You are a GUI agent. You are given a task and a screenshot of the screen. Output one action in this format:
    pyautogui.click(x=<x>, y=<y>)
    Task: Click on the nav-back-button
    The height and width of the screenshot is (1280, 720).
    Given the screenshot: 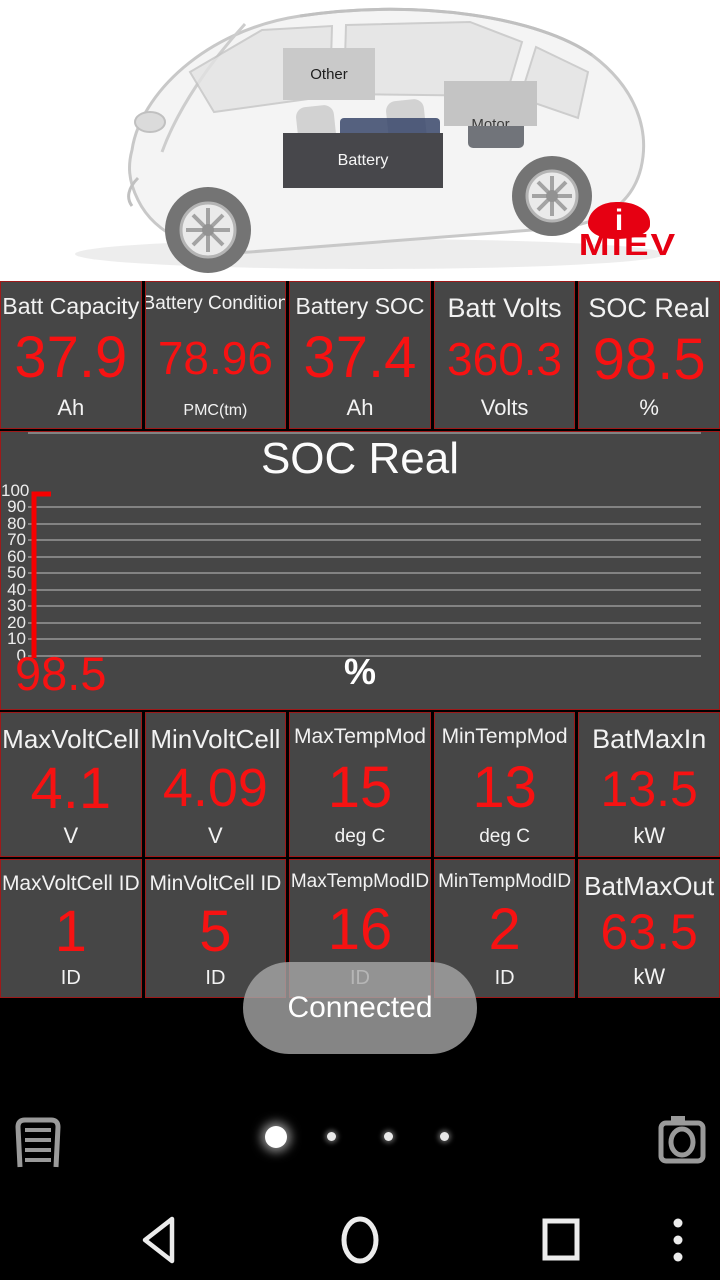 What is the action you would take?
    pyautogui.click(x=158, y=1240)
    